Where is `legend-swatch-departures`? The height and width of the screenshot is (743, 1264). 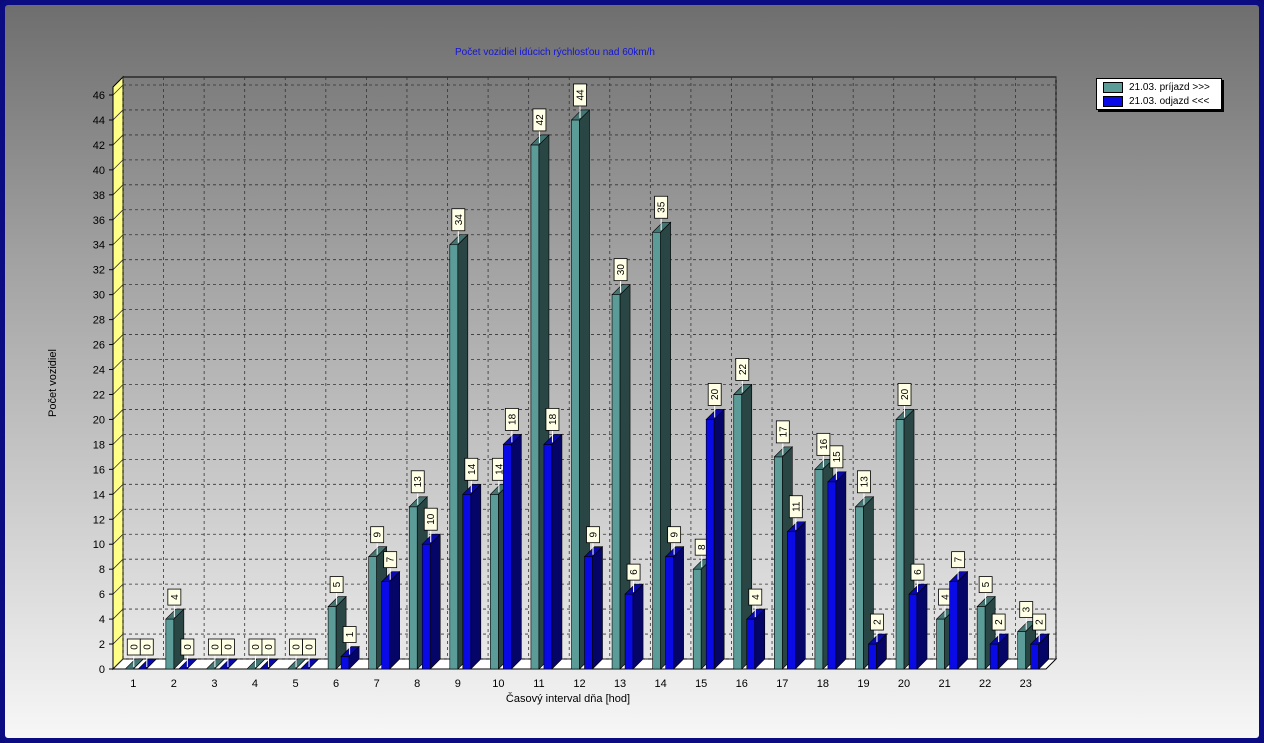 legend-swatch-departures is located at coordinates (1113, 101).